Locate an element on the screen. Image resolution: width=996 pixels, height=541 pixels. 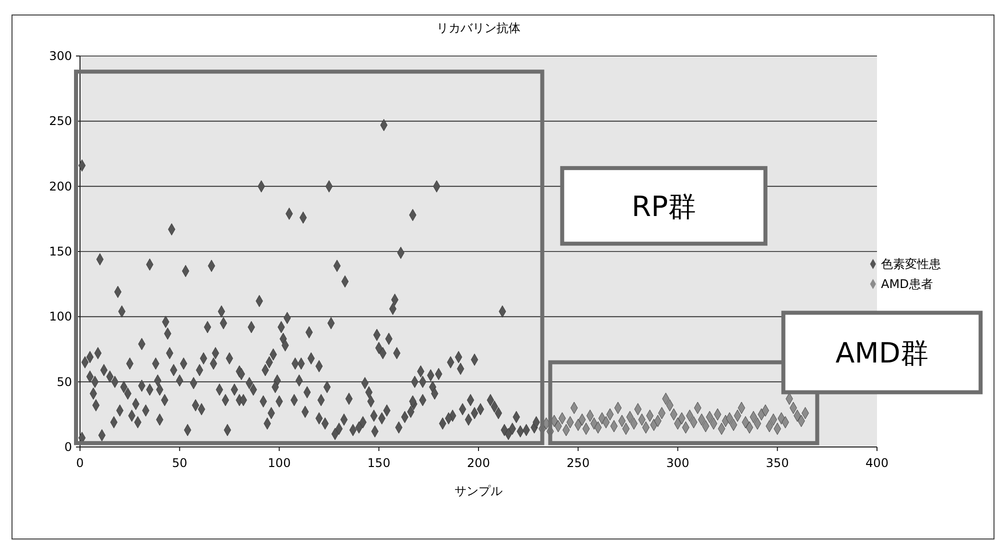
x-tick-label: 150 is located at coordinates (378, 463).